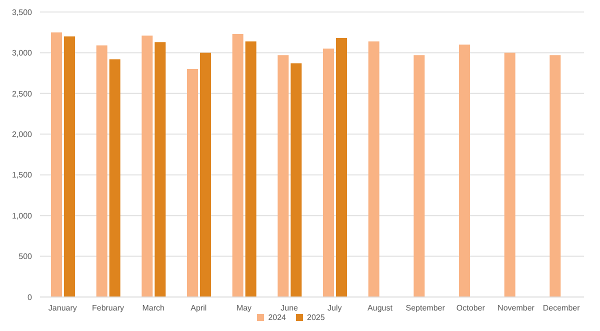 Image resolution: width=600 pixels, height=331 pixels. Describe the element at coordinates (335, 308) in the screenshot. I see `x-tick-label: July` at that location.